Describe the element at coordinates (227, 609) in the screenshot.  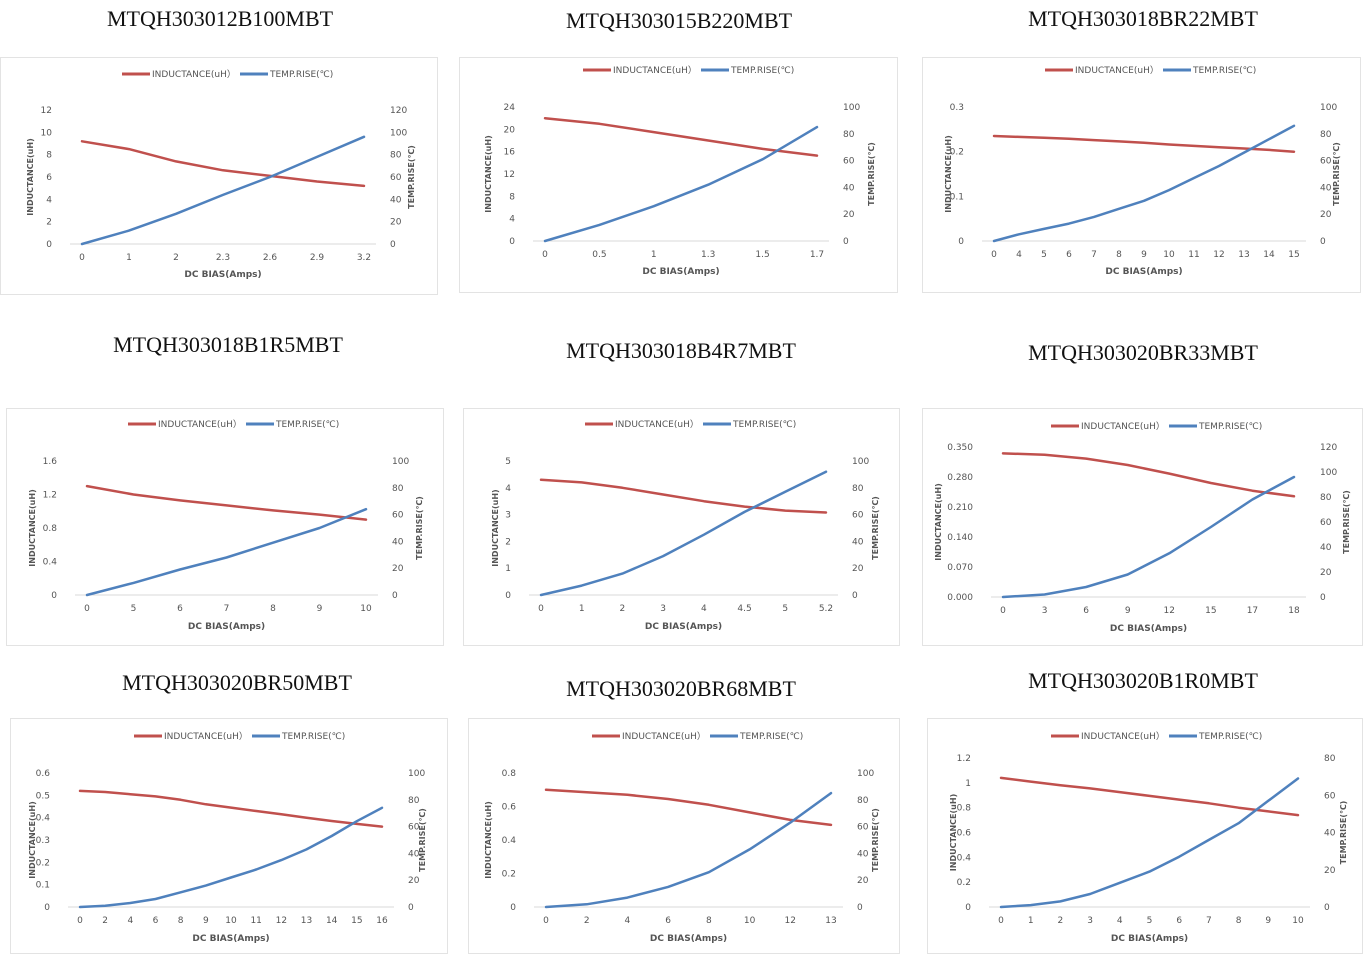
I see `x-tick-label: 7` at that location.